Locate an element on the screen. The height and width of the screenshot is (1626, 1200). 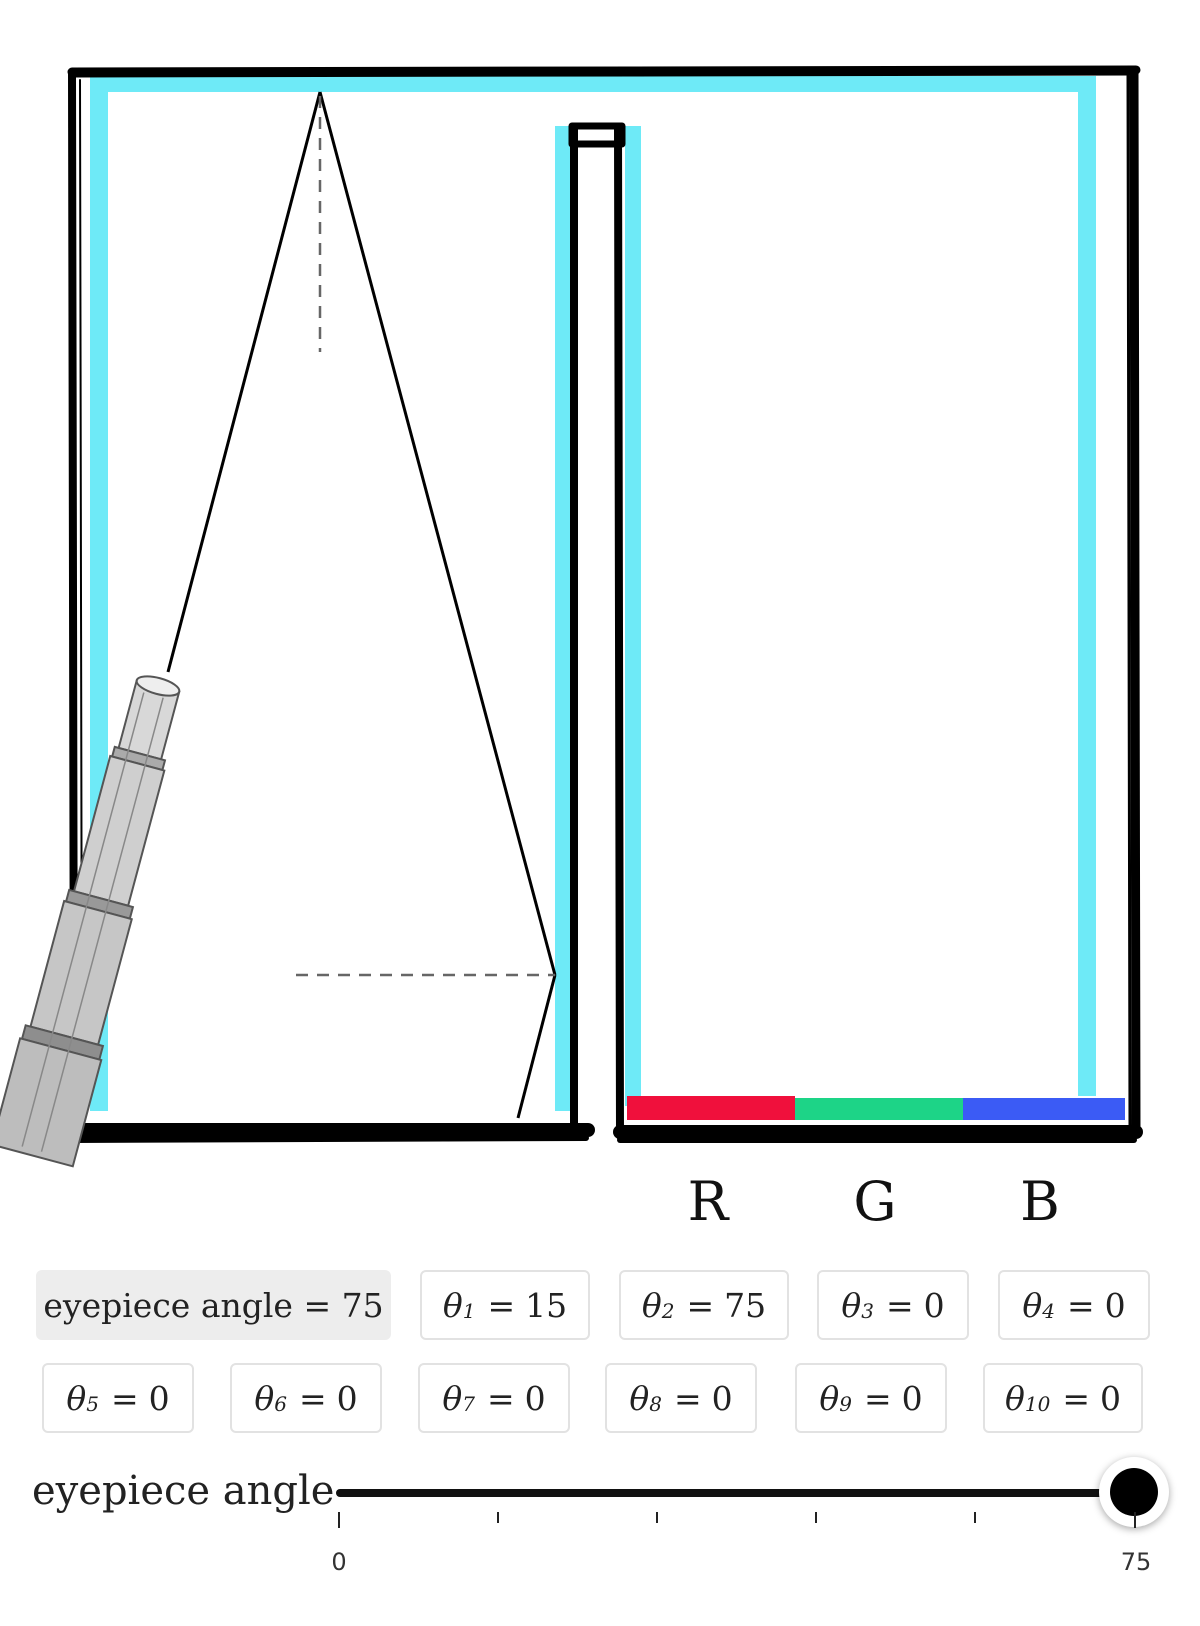
theta-6-button: θ 6 = 0 is located at coordinates (306, 1398).